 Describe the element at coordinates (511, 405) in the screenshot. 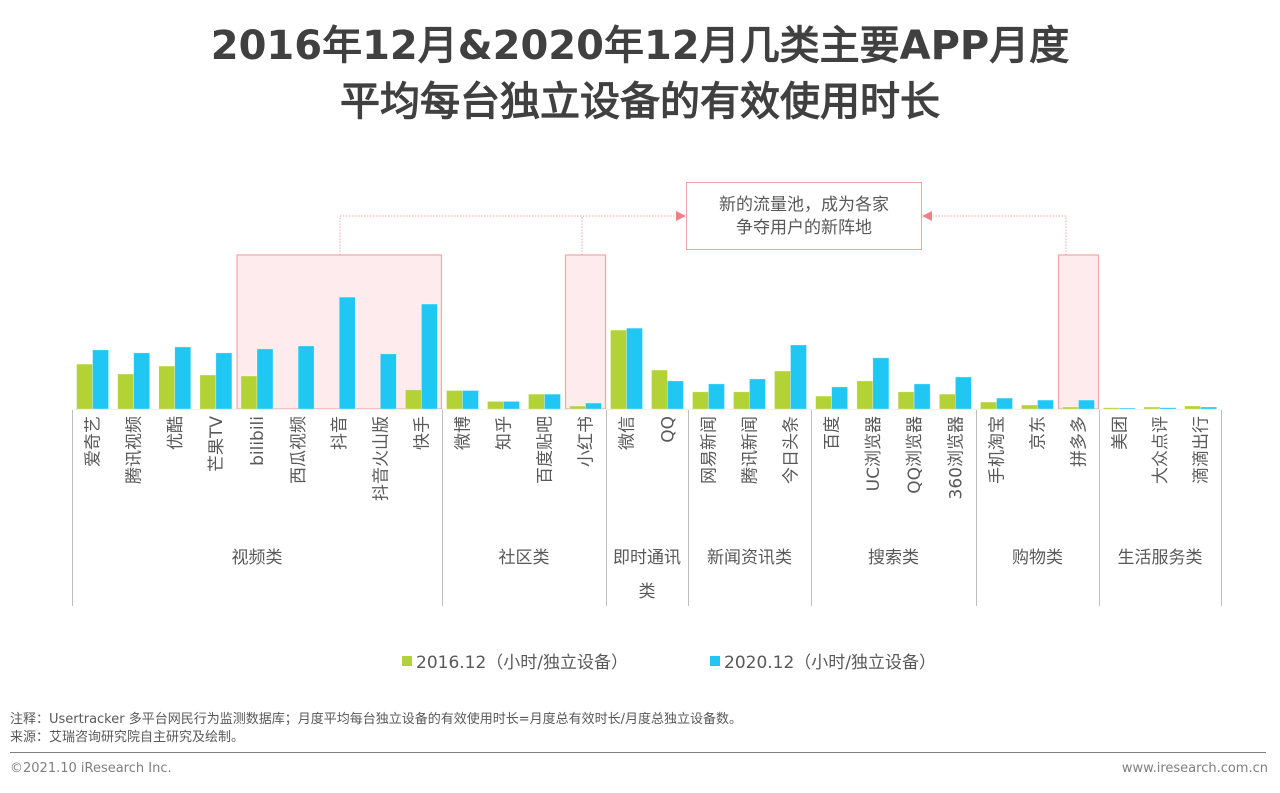

I see `bar-2020-知乎` at that location.